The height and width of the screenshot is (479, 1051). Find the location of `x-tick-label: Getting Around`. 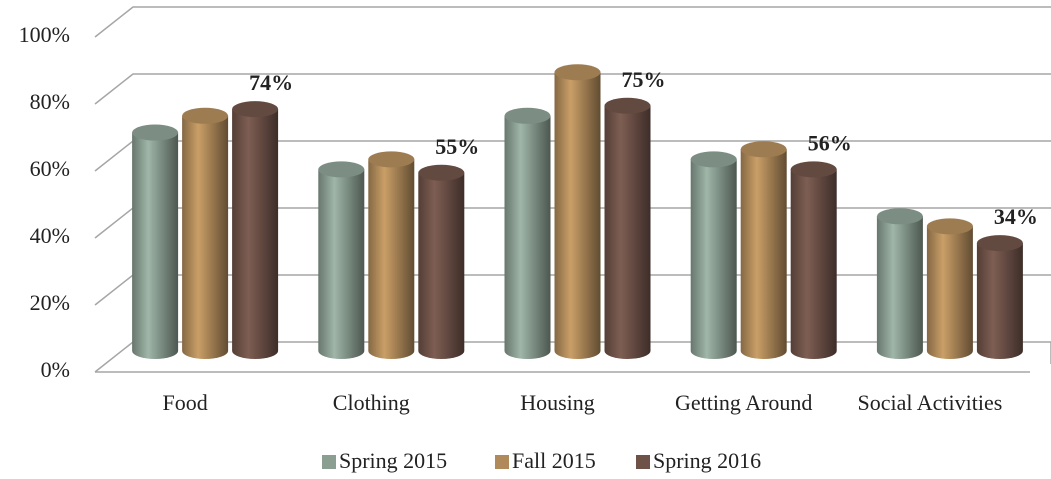

x-tick-label: Getting Around is located at coordinates (744, 402).